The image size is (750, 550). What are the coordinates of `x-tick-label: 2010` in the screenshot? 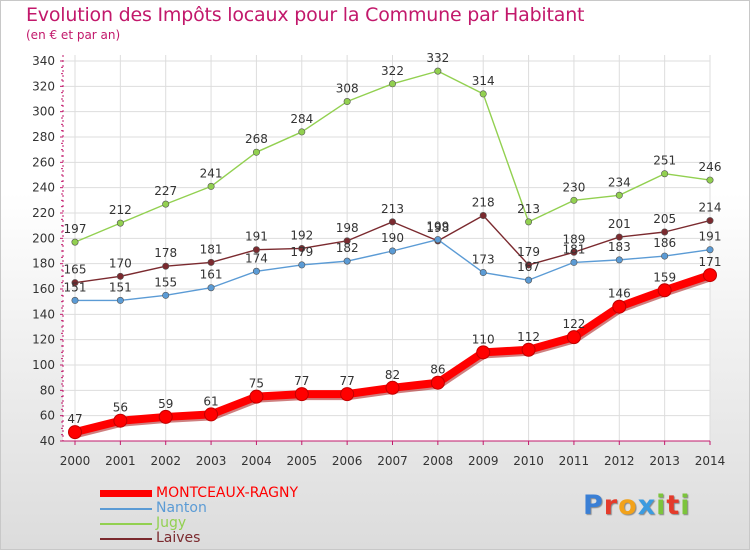 It's located at (528, 461).